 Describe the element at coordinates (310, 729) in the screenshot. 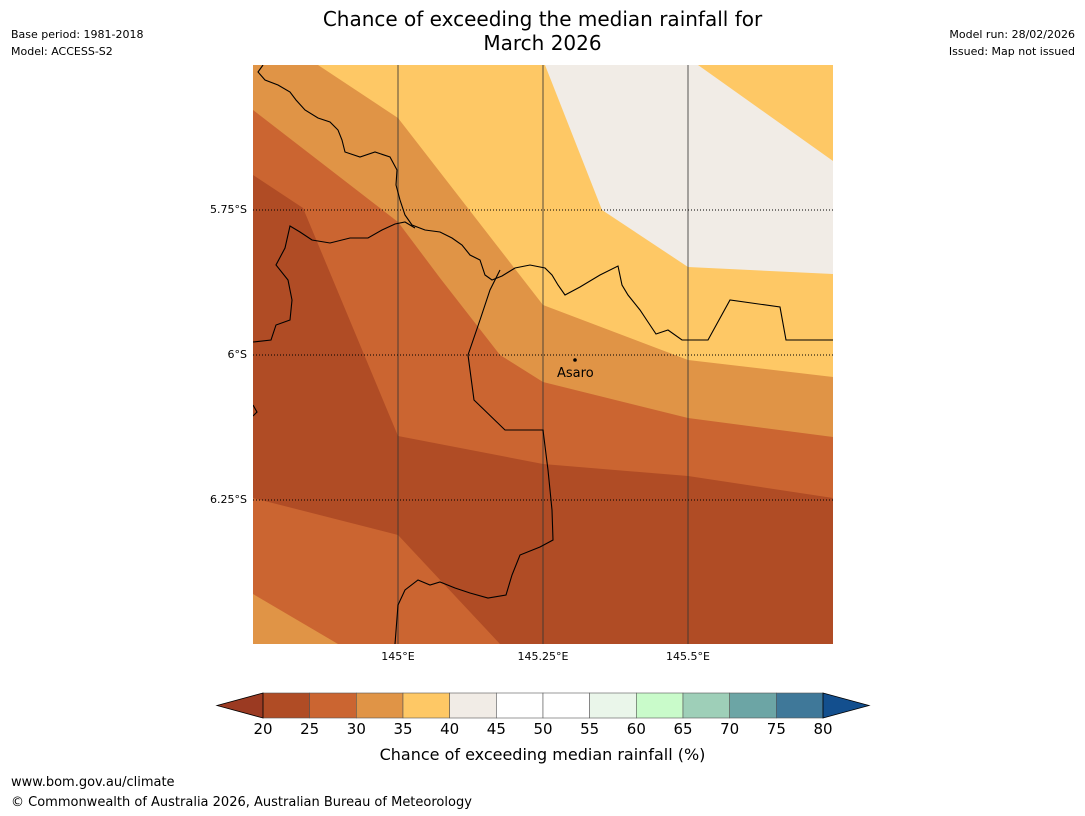

I see `colorbar-tick-label: 25` at that location.